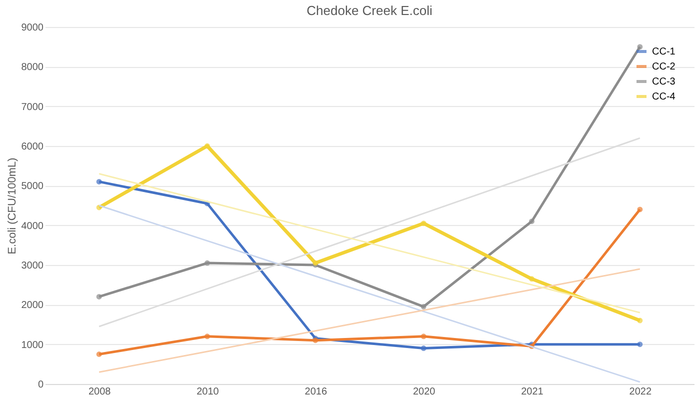  I want to click on x-tick-label: 2022, so click(640, 392).